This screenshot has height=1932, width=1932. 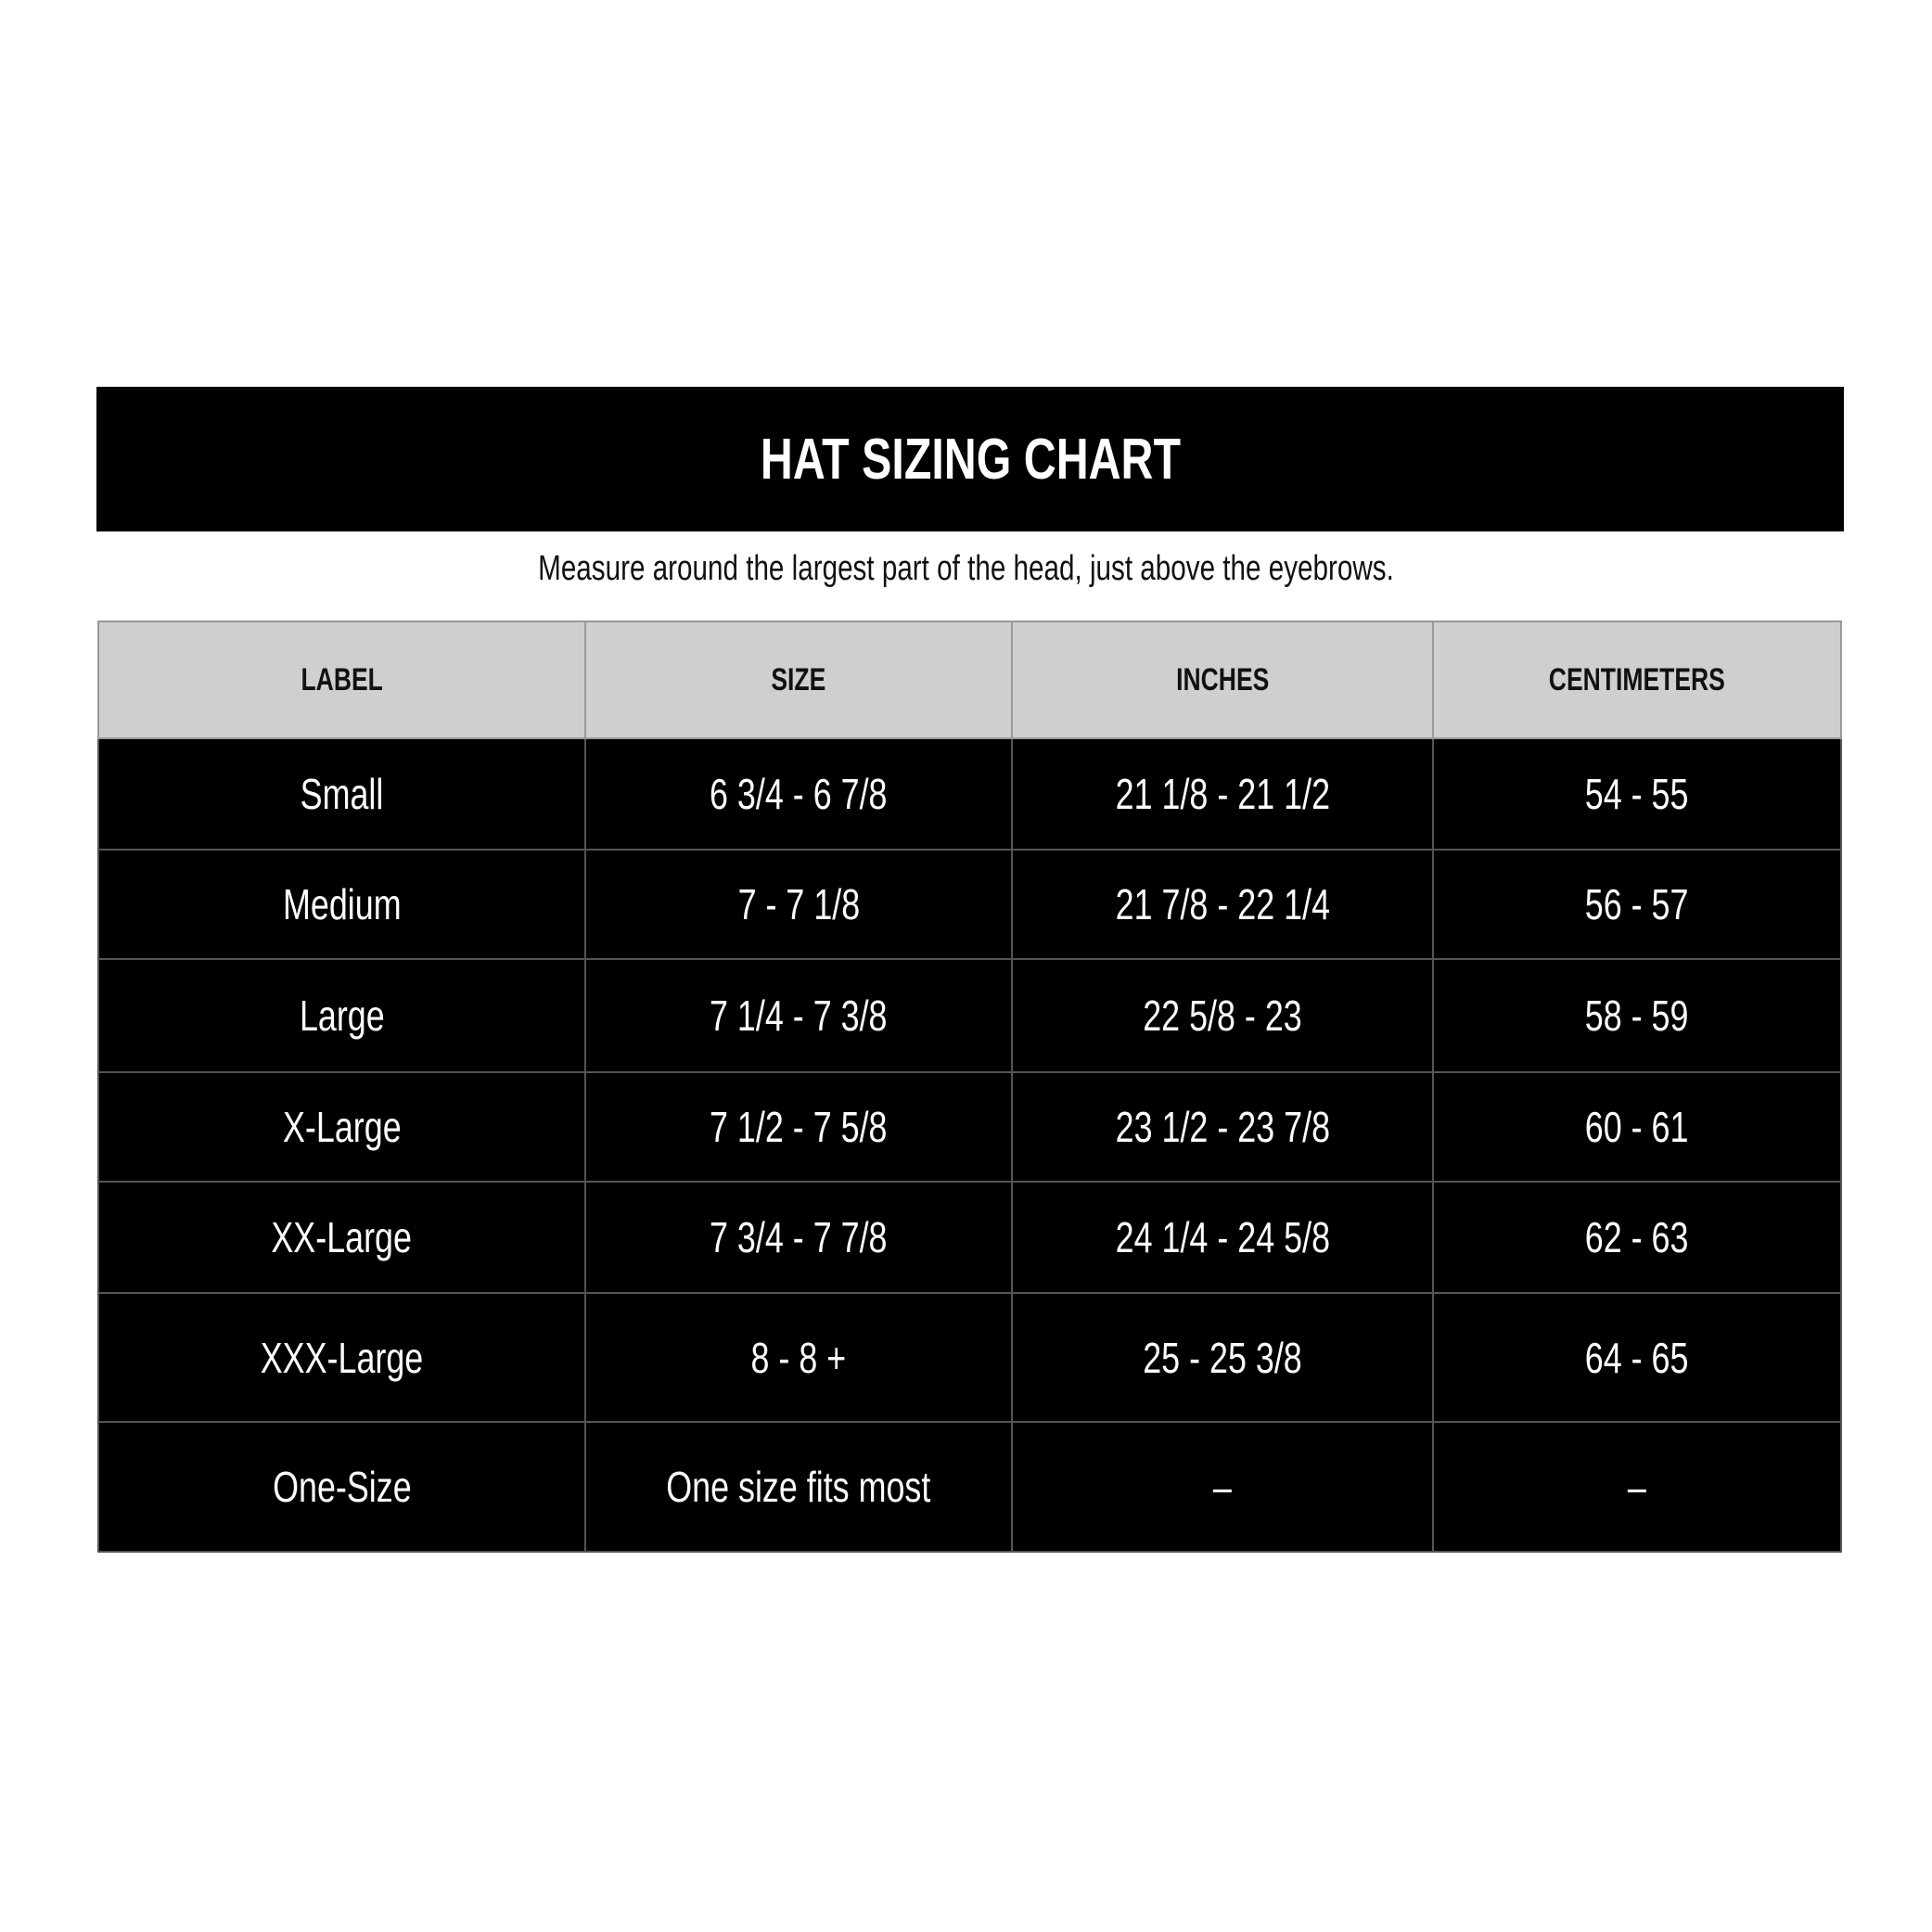 I want to click on cell-label: XX-Large, so click(x=341, y=1237).